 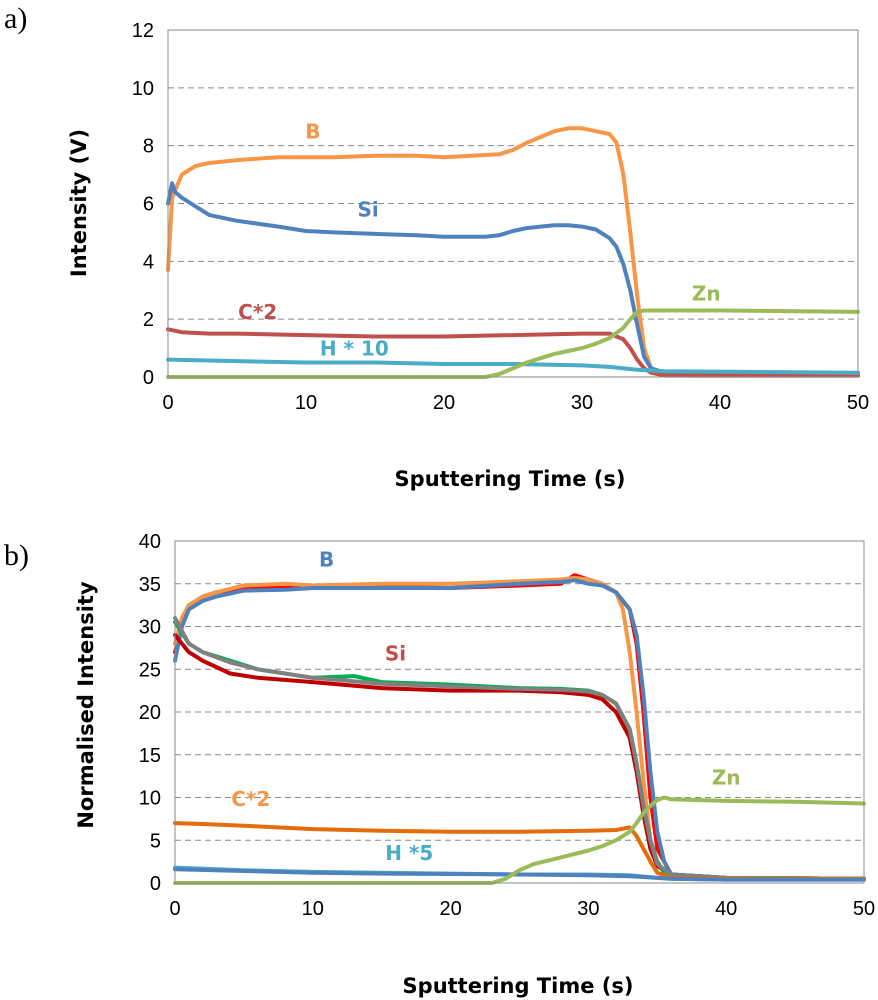 What do you see at coordinates (150, 585) in the screenshot?
I see `panel-b-y-tick-label: 35` at bounding box center [150, 585].